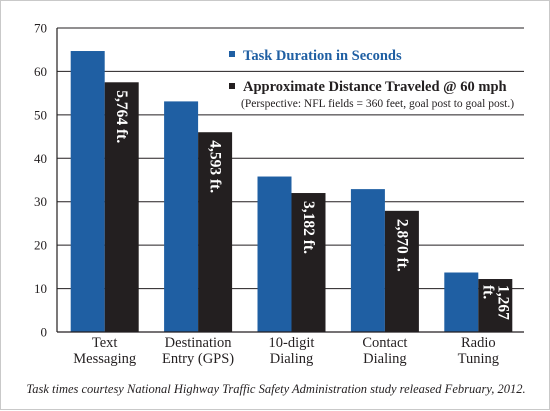 Image resolution: width=550 pixels, height=411 pixels. Describe the element at coordinates (40, 28) in the screenshot. I see `y-tick-label: 70` at that location.